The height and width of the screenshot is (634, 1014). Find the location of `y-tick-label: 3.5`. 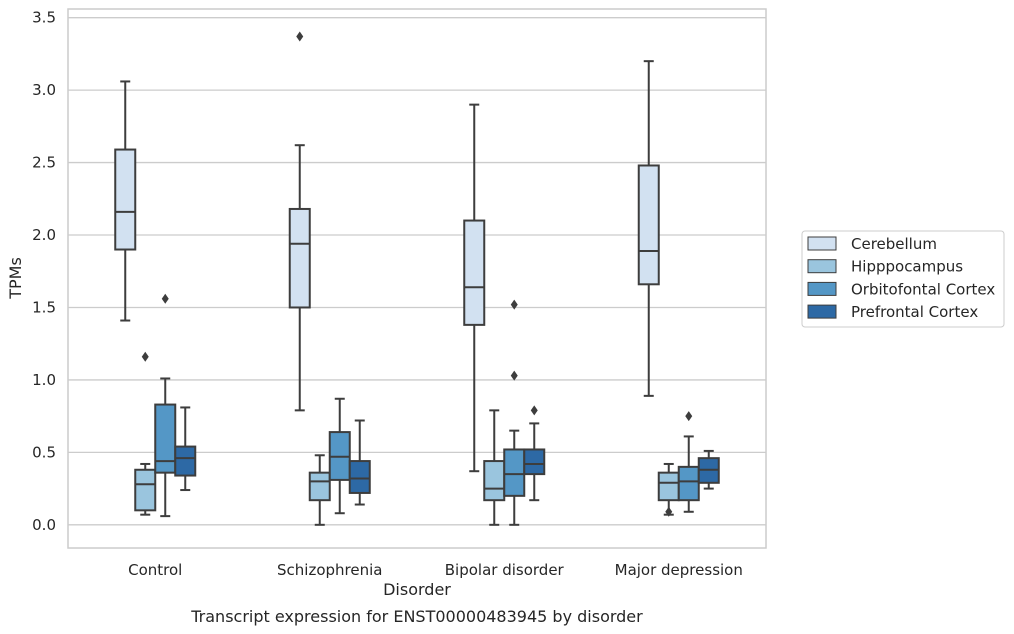

y-tick-label: 3.5 is located at coordinates (44, 18).